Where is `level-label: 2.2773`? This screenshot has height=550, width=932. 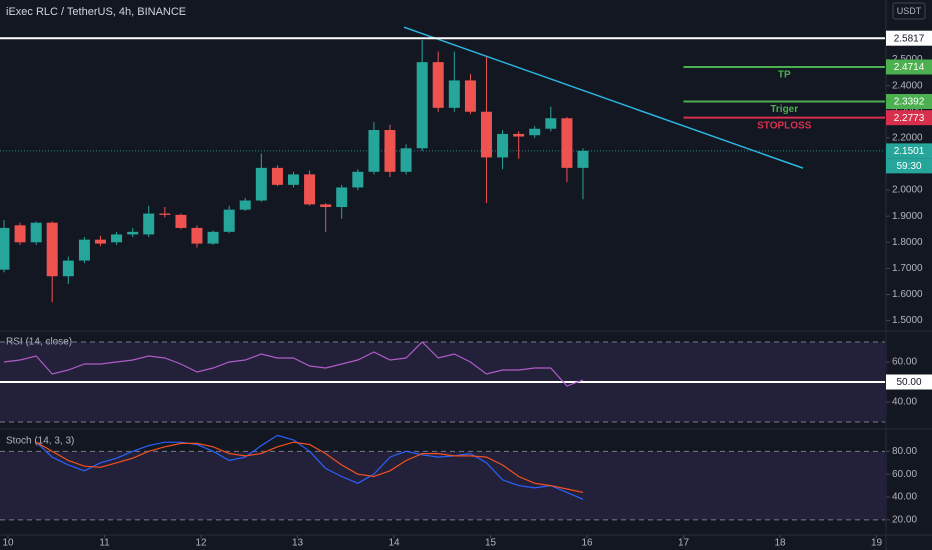 level-label: 2.2773 is located at coordinates (909, 118).